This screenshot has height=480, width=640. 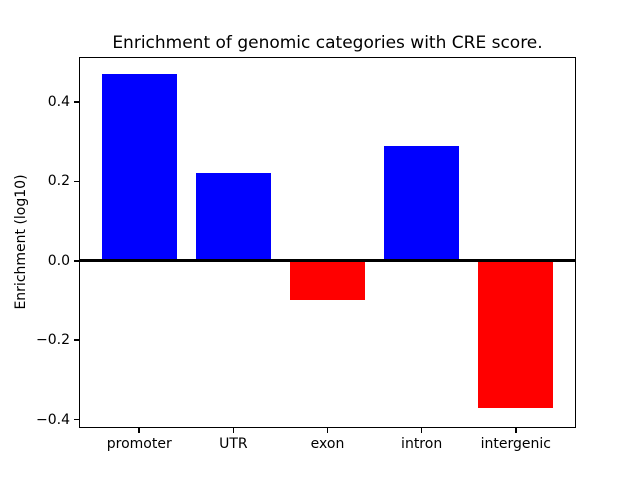 I want to click on x-tick-label-promoter: promoter, so click(x=139, y=444).